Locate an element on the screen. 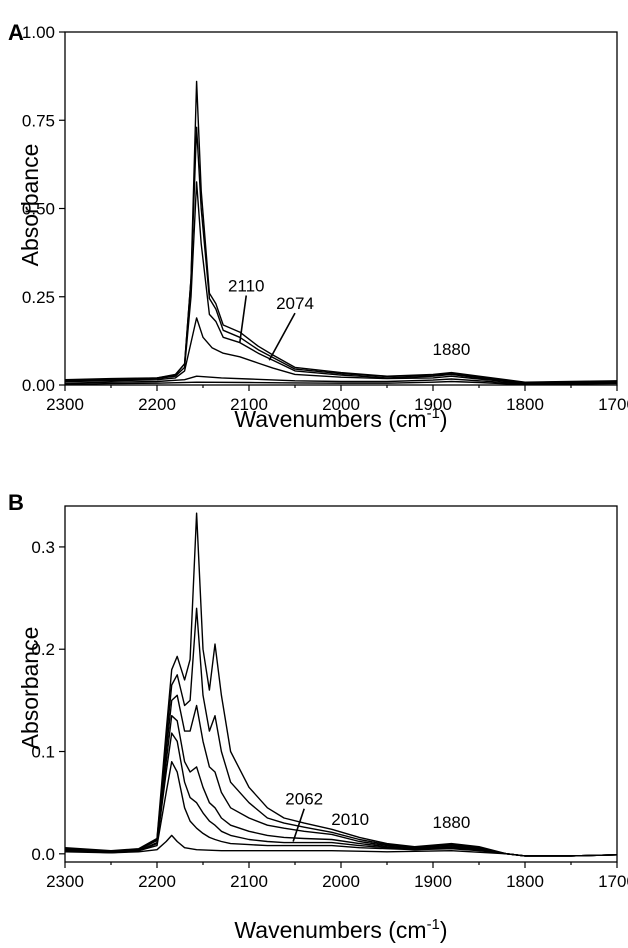  panel-a-x-axis-label-sup: -1 is located at coordinates (433, 413).